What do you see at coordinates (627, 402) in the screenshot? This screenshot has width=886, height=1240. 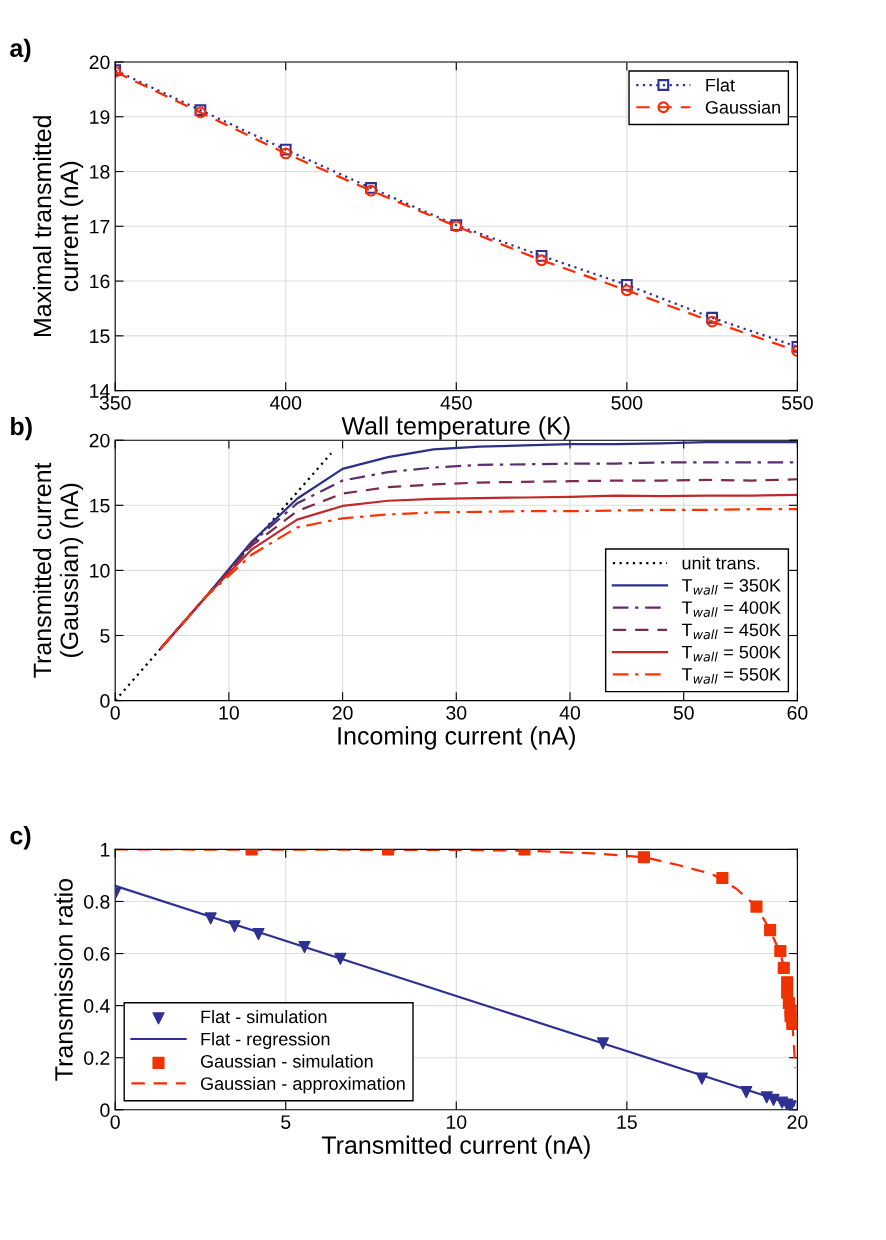 I see `x-tick-label: 500` at bounding box center [627, 402].